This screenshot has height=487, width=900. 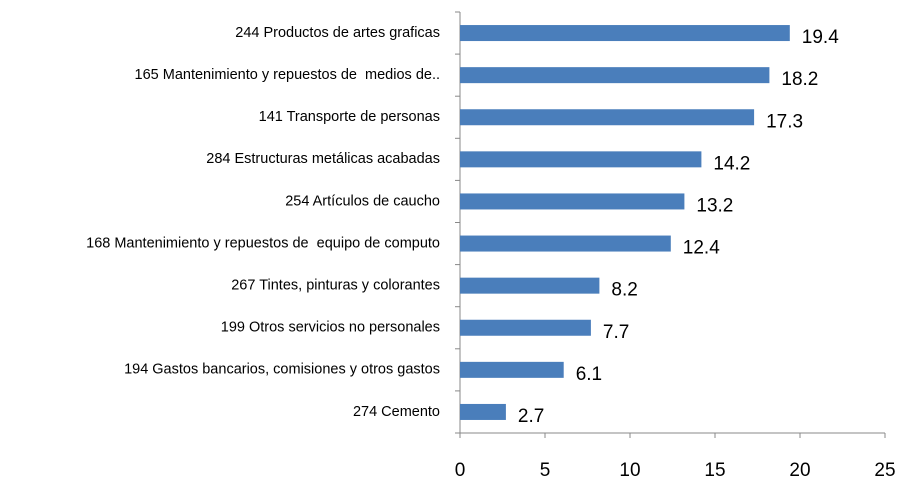 What do you see at coordinates (396, 412) in the screenshot?
I see `category-label: 274 Cemento` at bounding box center [396, 412].